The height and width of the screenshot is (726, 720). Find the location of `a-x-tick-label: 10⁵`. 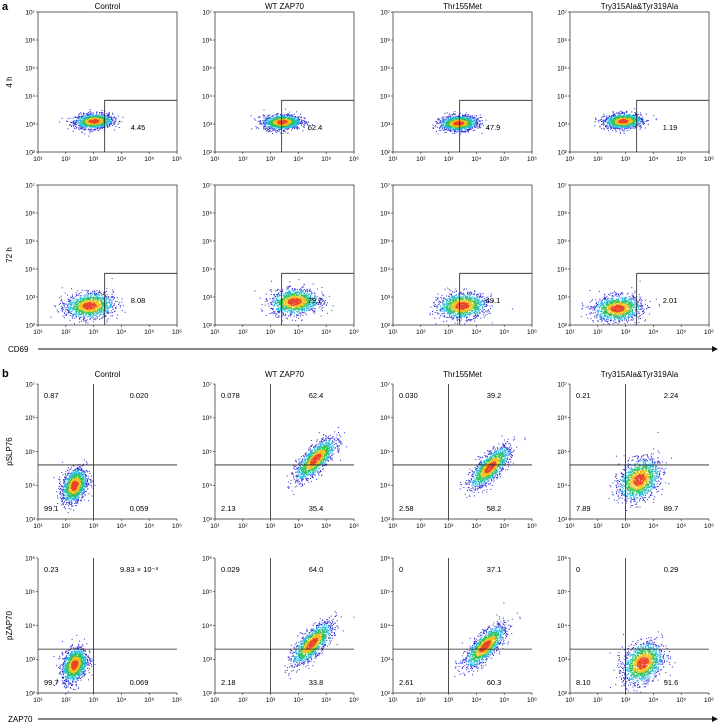

a-x-tick-label: 10⁵ is located at coordinates (149, 159).